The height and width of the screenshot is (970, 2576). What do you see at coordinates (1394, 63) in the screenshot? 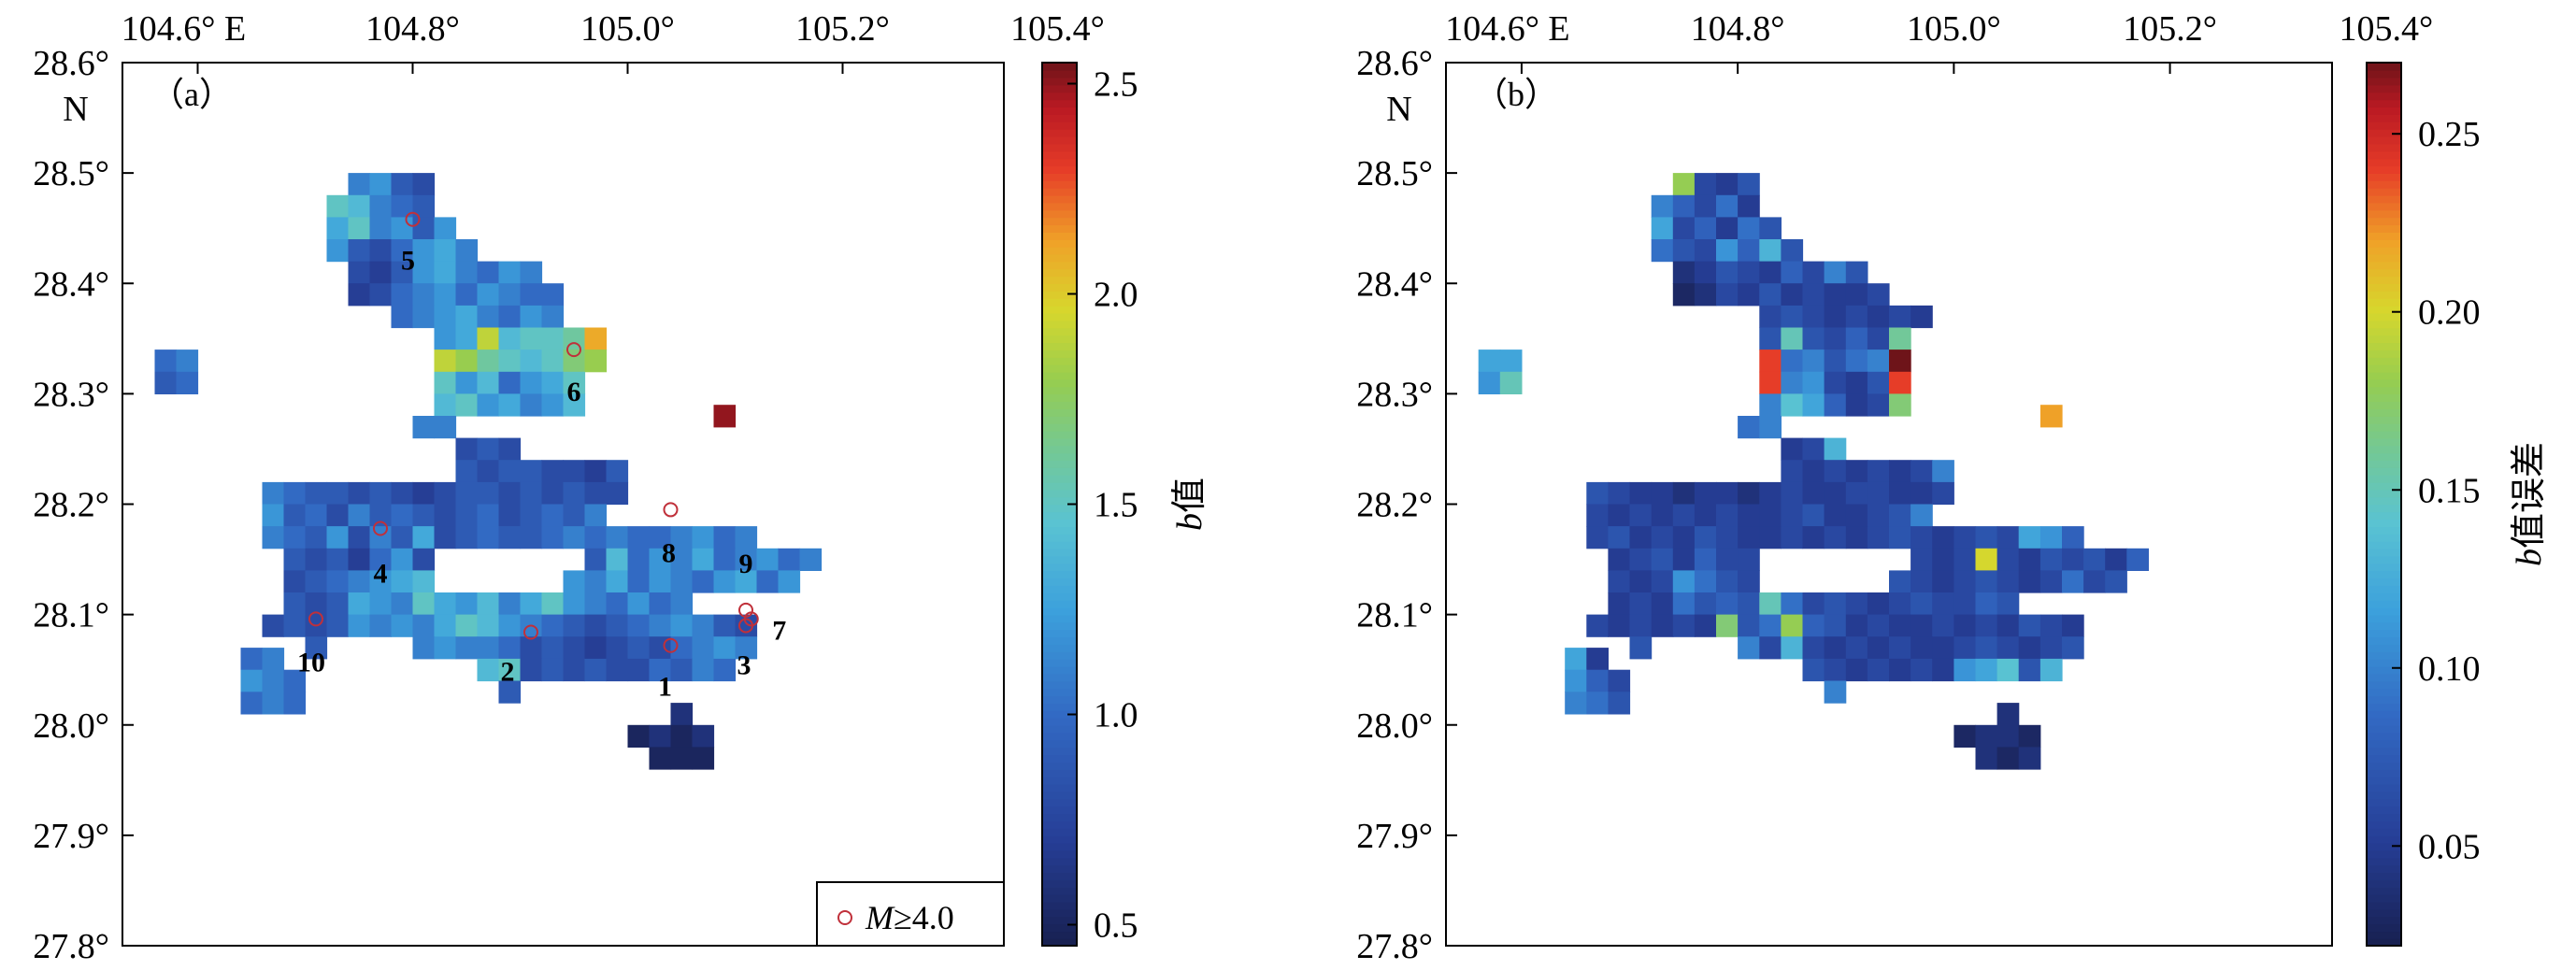
I see `y-tick-label: 28.6°` at bounding box center [1394, 63].